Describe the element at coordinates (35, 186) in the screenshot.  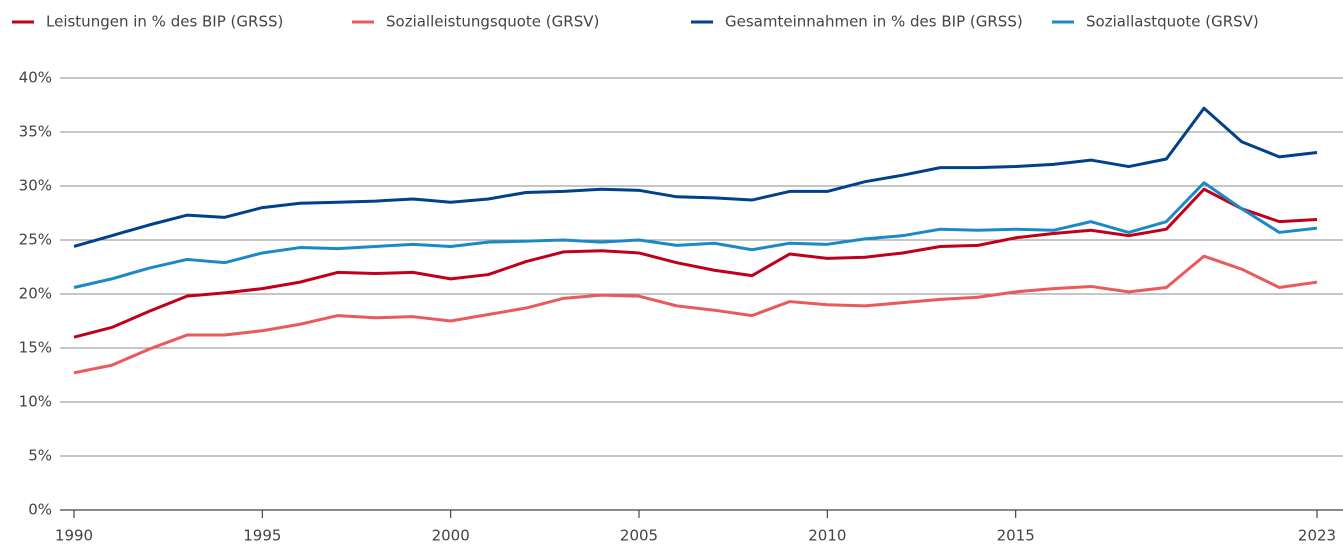
I see `y-tick-label: 30%` at that location.